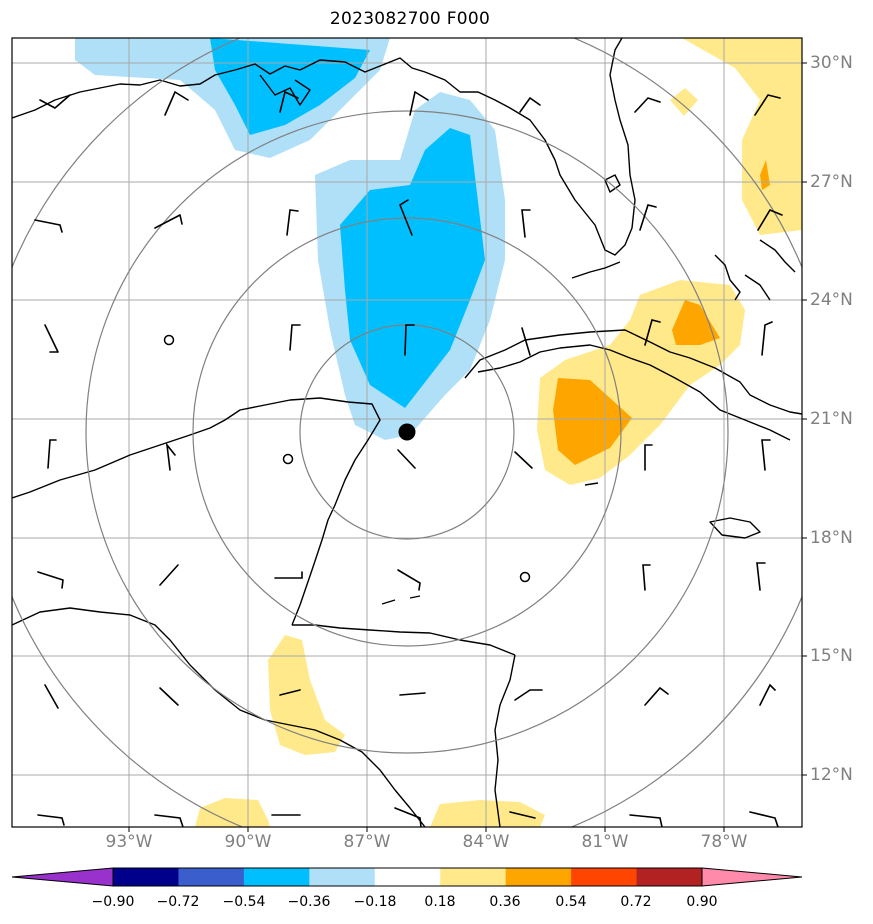 This screenshot has width=873, height=924. I want to click on lat-label-24n: 24°N, so click(831, 300).